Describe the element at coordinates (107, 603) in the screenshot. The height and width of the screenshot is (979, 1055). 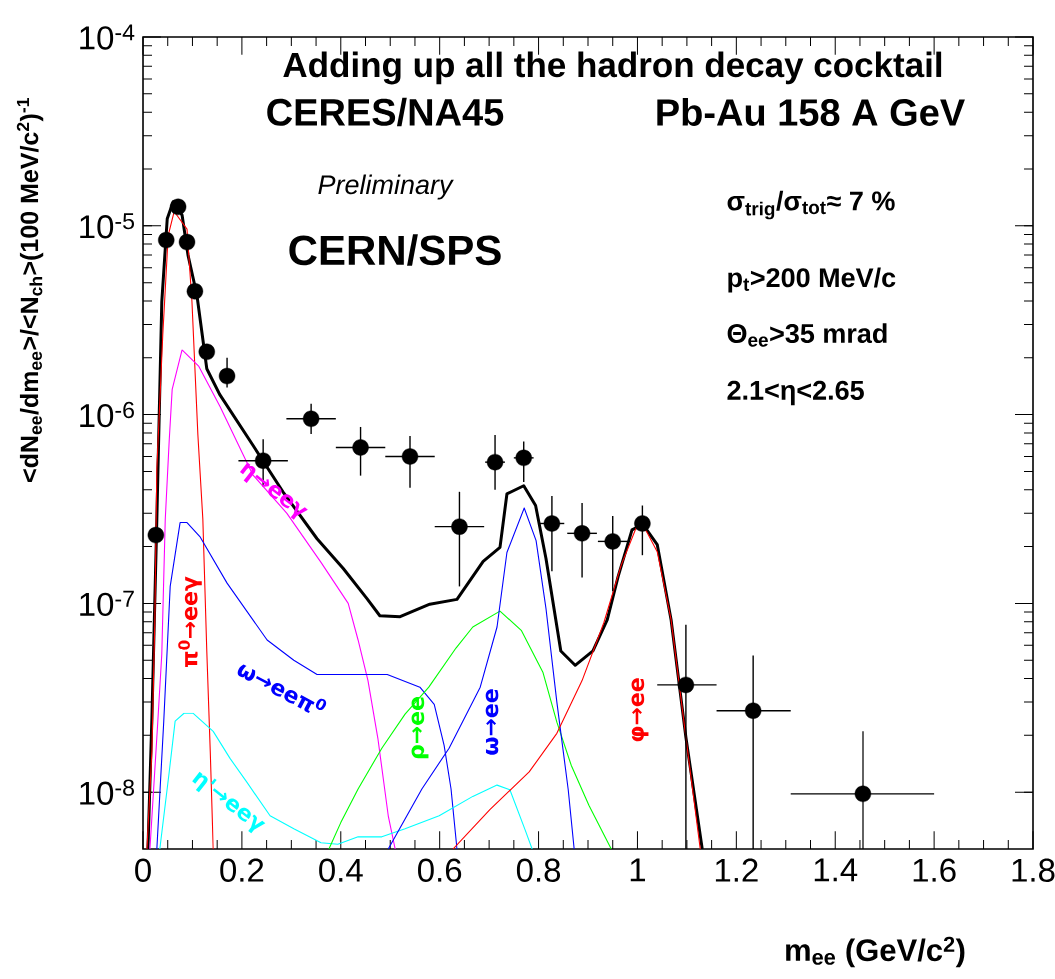
I see `y-tick-label: 10$^{-7}$` at that location.